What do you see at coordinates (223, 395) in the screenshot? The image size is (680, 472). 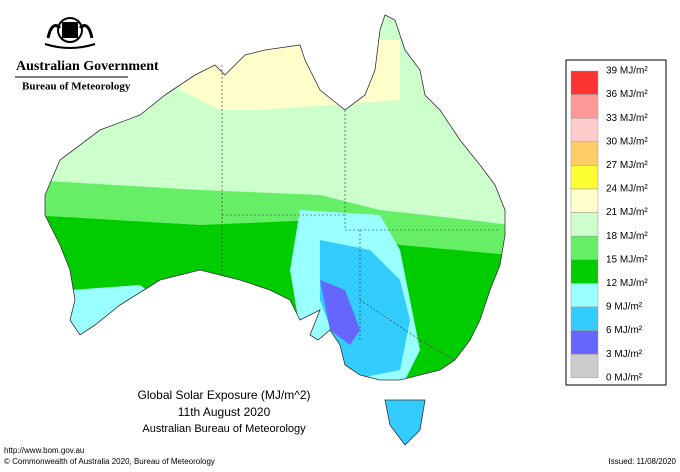 I see `map-title: Global Solar Exposure (MJ/m^2)` at bounding box center [223, 395].